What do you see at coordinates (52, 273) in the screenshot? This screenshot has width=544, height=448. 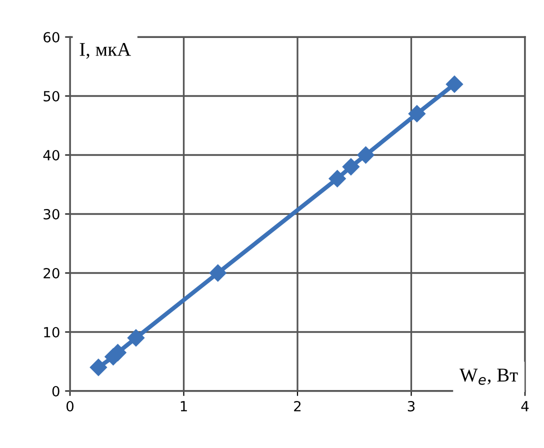 I see `y-tick-label: 20` at bounding box center [52, 273].